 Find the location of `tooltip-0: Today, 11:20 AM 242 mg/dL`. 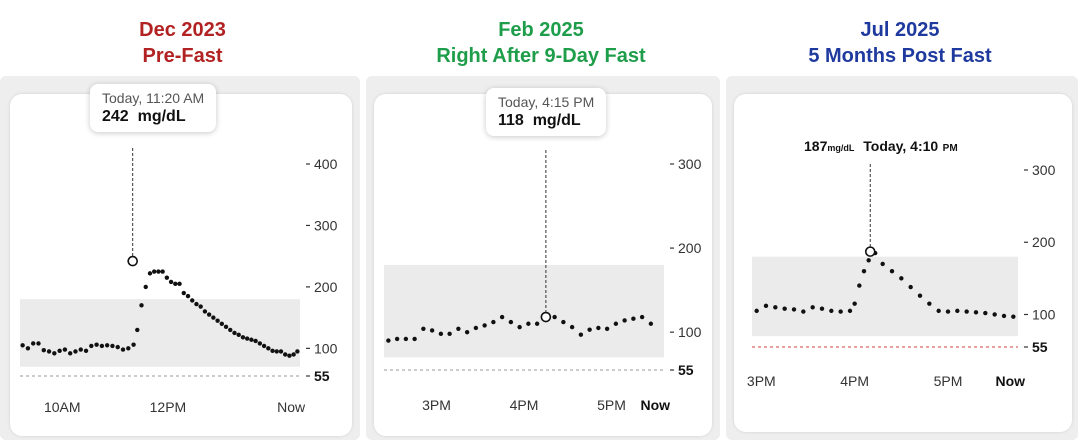

tooltip-0: Today, 11:20 AM 242 mg/dL is located at coordinates (153, 108).